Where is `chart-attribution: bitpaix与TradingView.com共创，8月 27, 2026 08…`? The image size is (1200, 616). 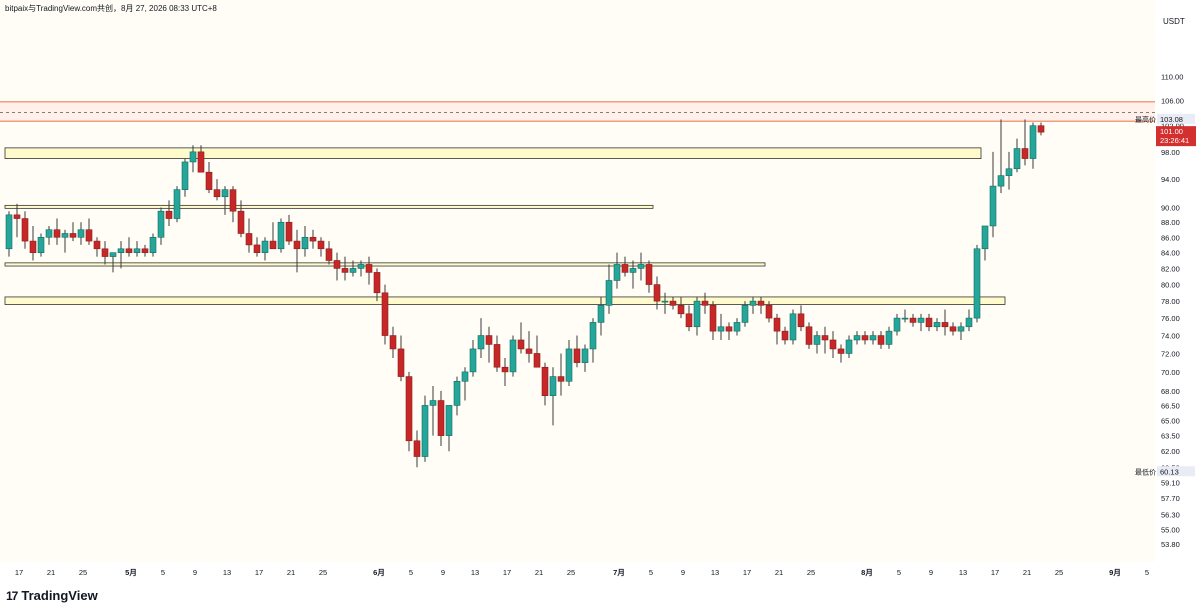 chart-attribution: bitpaix与TradingView.com共创，8月 27, 2026 08… is located at coordinates (111, 8).